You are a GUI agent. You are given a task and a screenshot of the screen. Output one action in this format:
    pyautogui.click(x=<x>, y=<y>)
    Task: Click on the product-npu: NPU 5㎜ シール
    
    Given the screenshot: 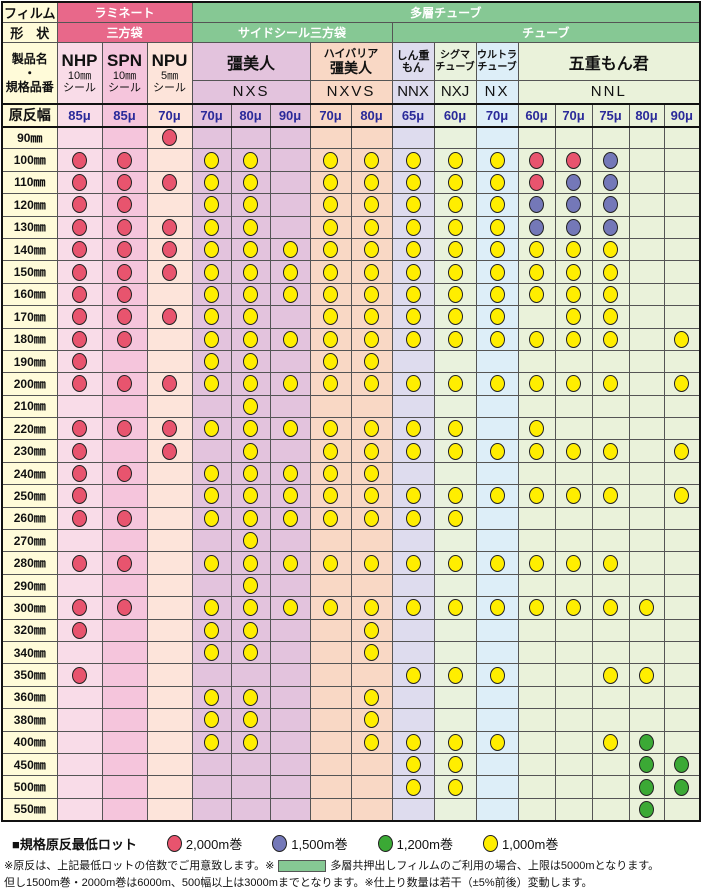 What is the action you would take?
    pyautogui.click(x=169, y=73)
    